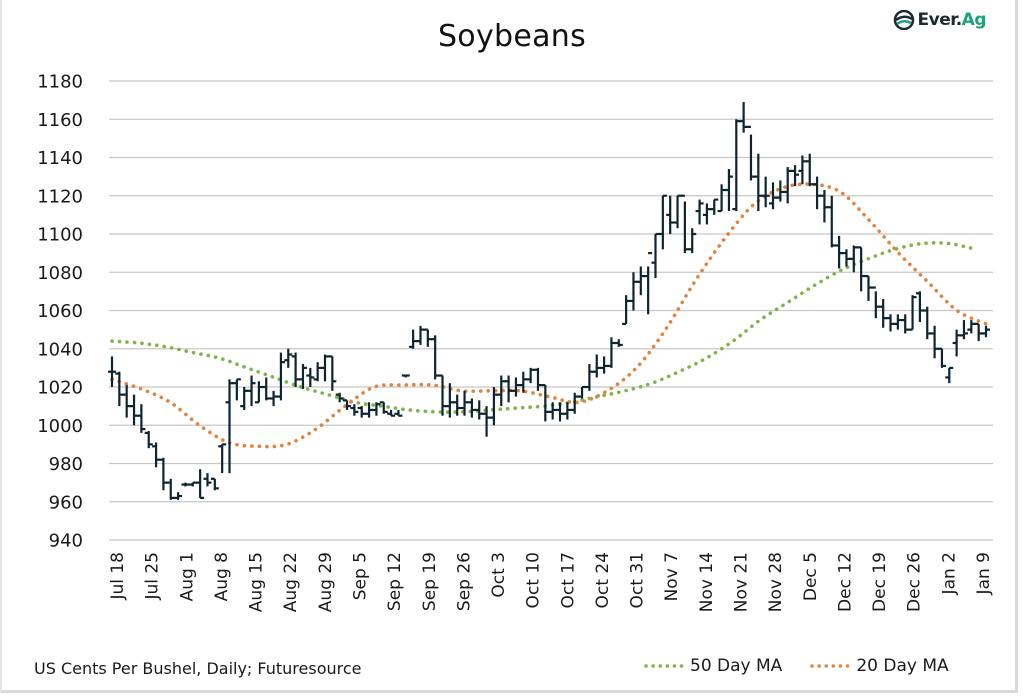  Describe the element at coordinates (66, 502) in the screenshot. I see `y-tick-label: 960` at that location.